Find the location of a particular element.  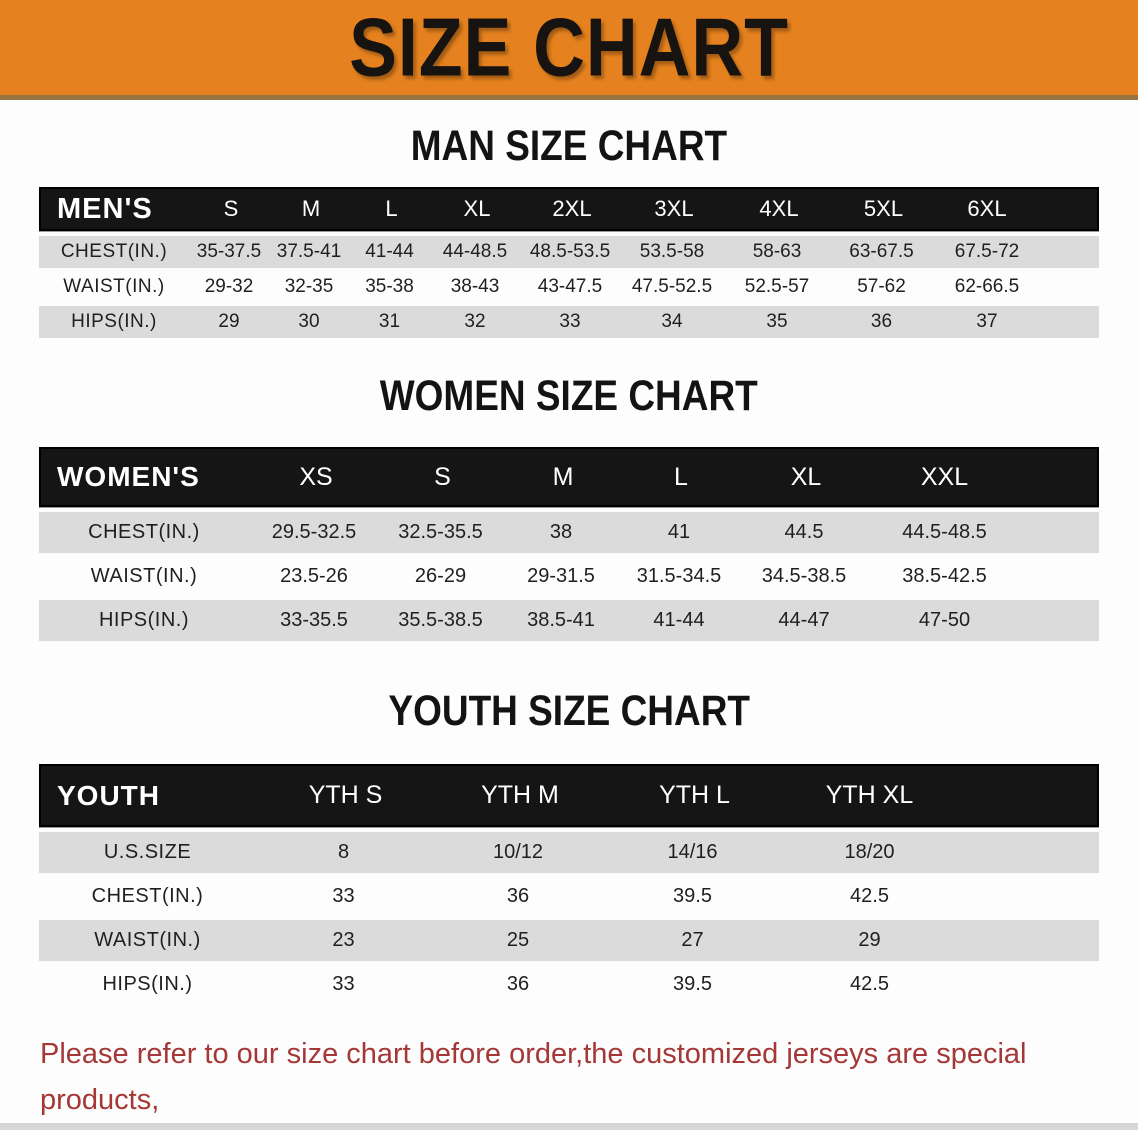

table-cell: 18/20 is located at coordinates (869, 852).